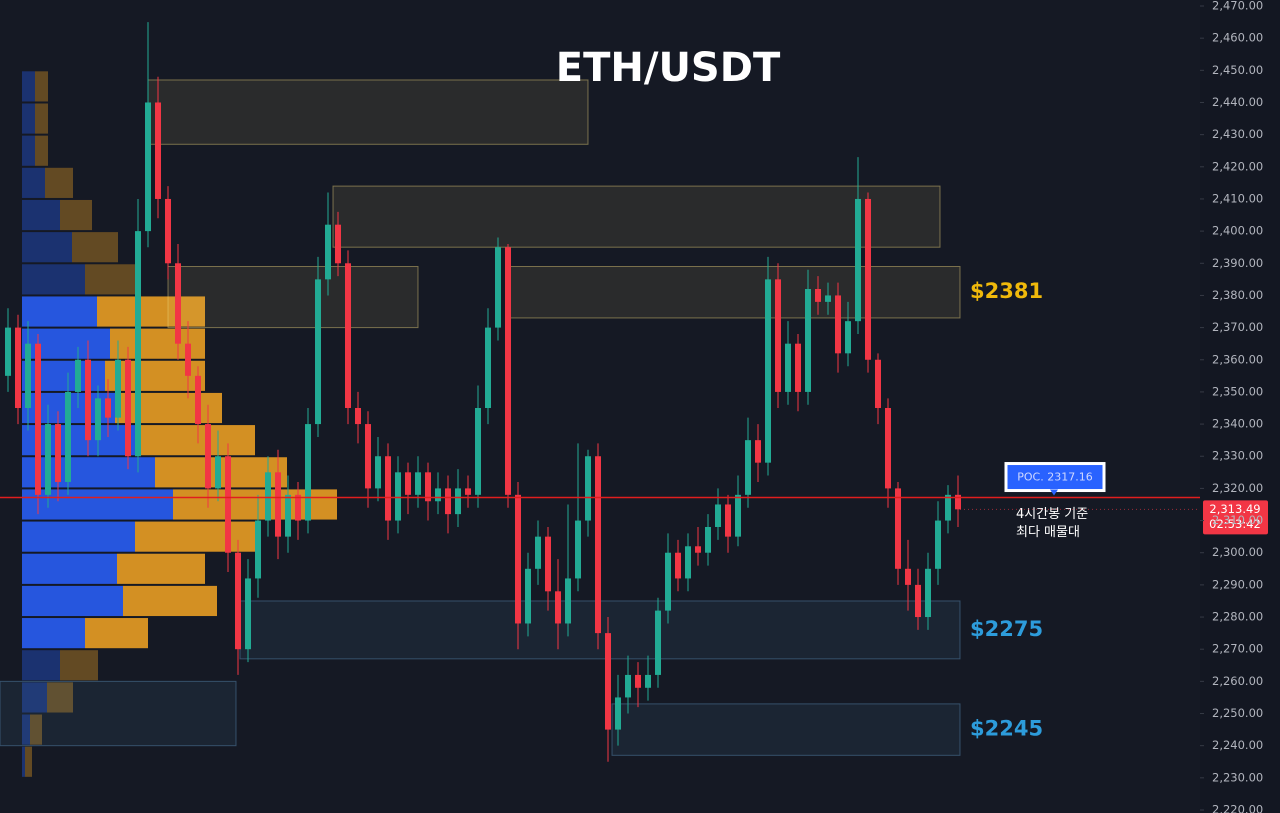 The width and height of the screenshot is (1280, 813). Describe the element at coordinates (1054, 477) in the screenshot. I see `poc-label: POC. 2317.16` at that location.